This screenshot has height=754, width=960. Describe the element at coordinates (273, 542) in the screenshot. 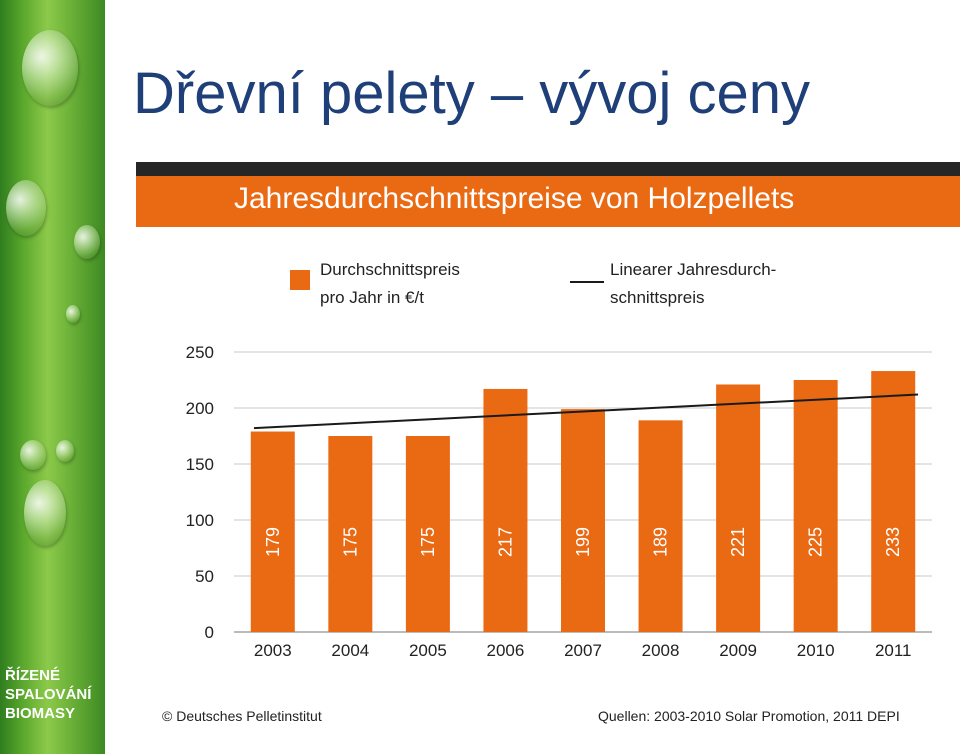

I see `bar-value-label: 179` at that location.